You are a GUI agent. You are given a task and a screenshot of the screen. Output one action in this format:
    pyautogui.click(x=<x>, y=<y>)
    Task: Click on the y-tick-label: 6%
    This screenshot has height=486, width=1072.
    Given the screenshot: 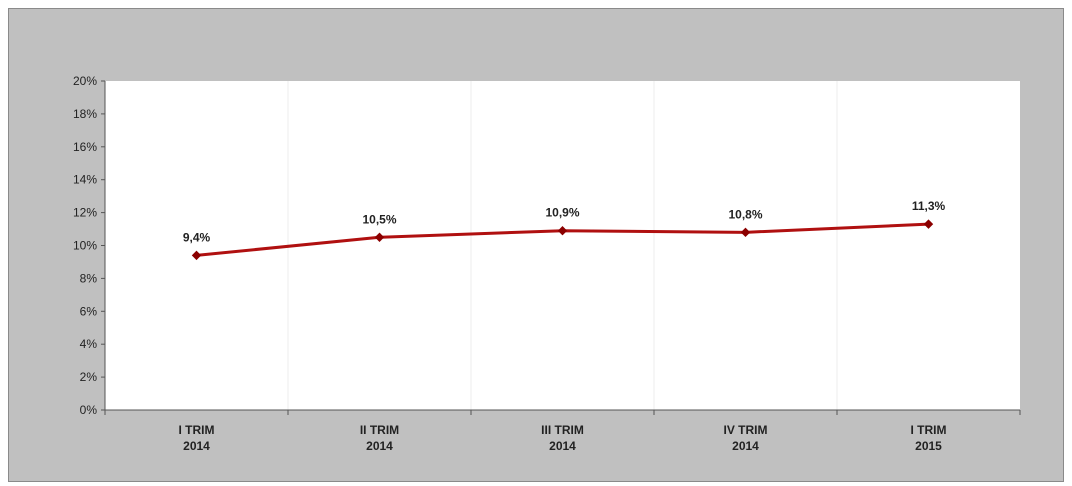 What is the action you would take?
    pyautogui.click(x=89, y=311)
    